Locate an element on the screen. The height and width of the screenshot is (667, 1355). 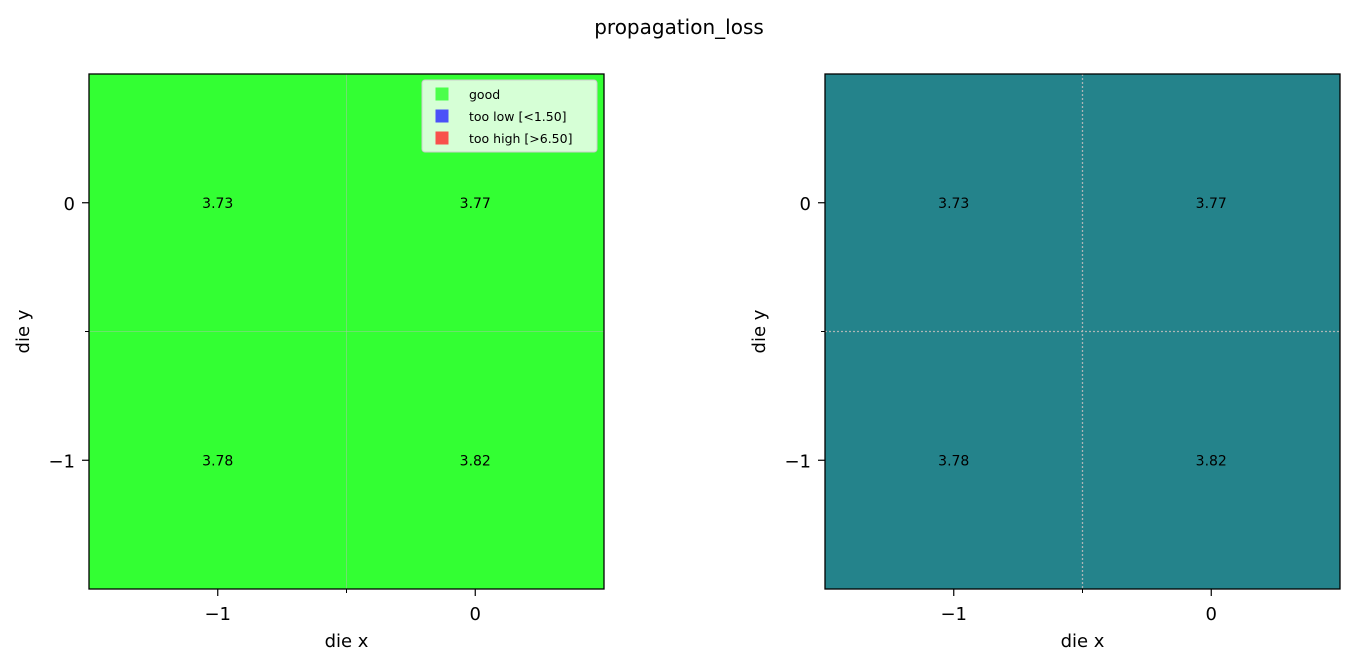
legend: good too low [<1.50] too high [>6.50] is located at coordinates (509, 116).